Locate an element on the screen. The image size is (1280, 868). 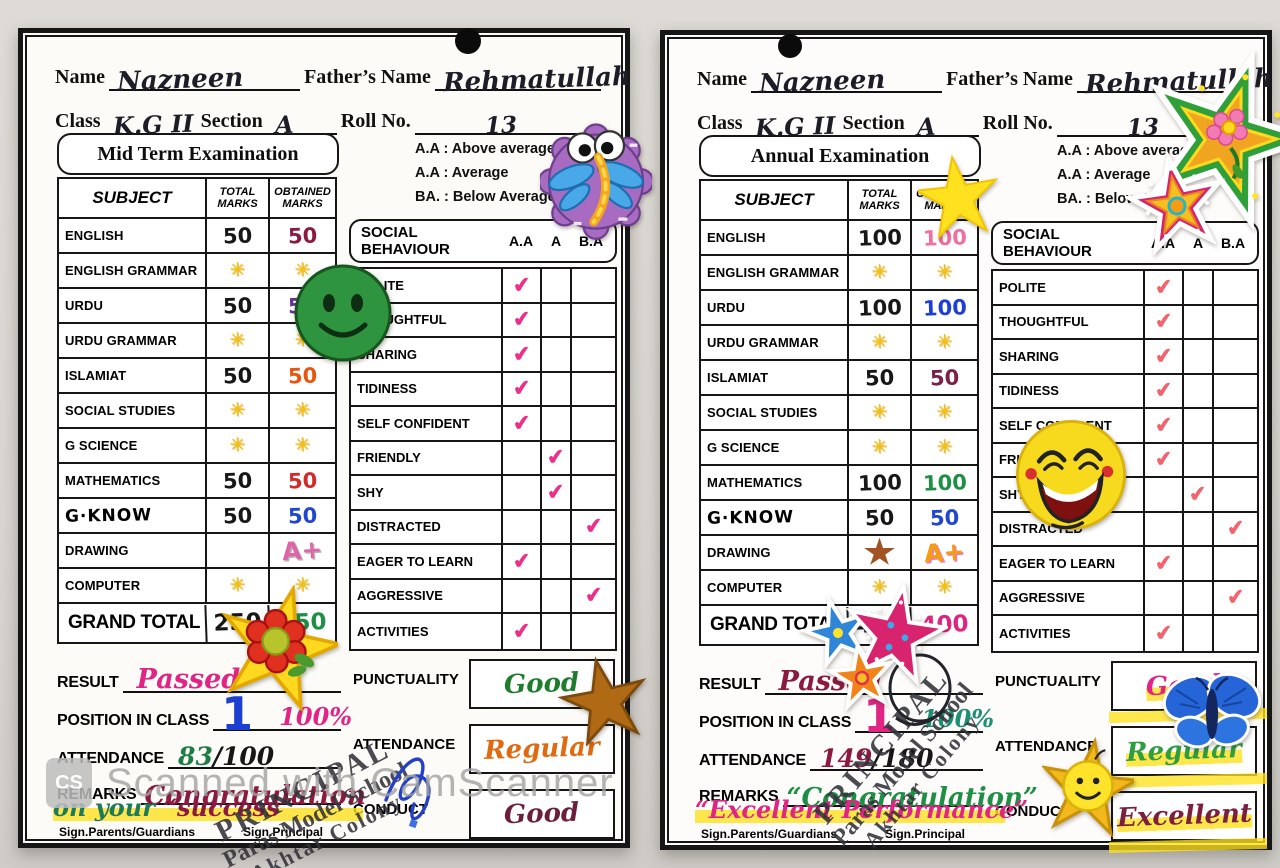
name-field: Nazneen is located at coordinates (846, 79).